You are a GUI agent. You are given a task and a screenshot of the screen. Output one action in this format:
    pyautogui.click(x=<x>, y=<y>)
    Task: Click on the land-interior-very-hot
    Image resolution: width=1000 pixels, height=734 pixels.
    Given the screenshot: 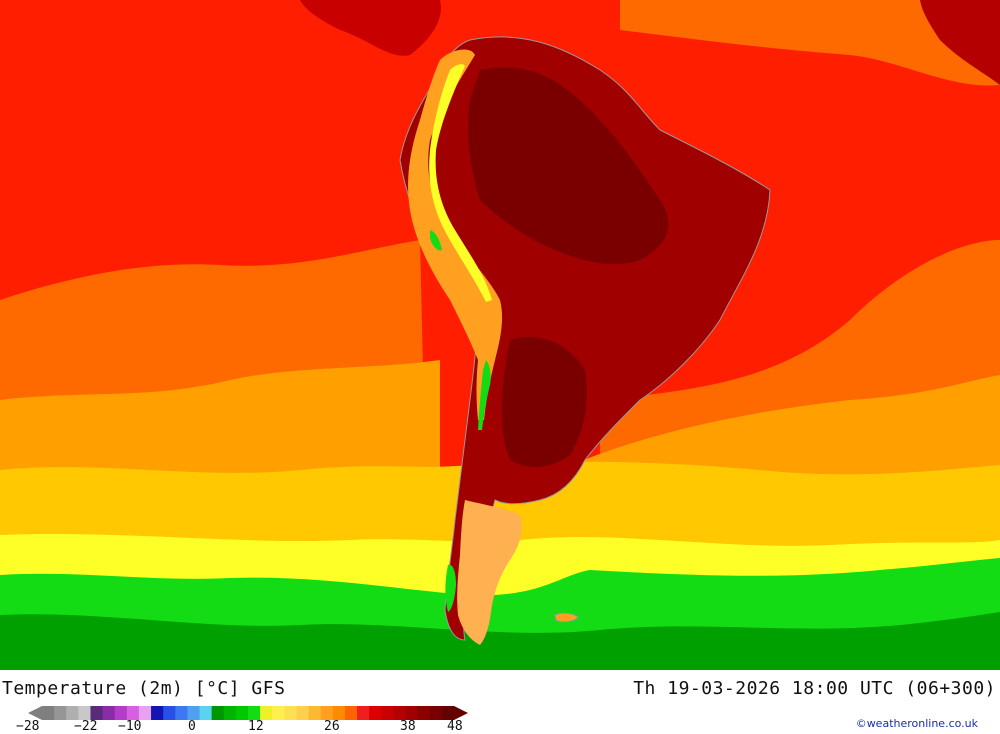 What is the action you would take?
    pyautogui.click(x=568, y=166)
    